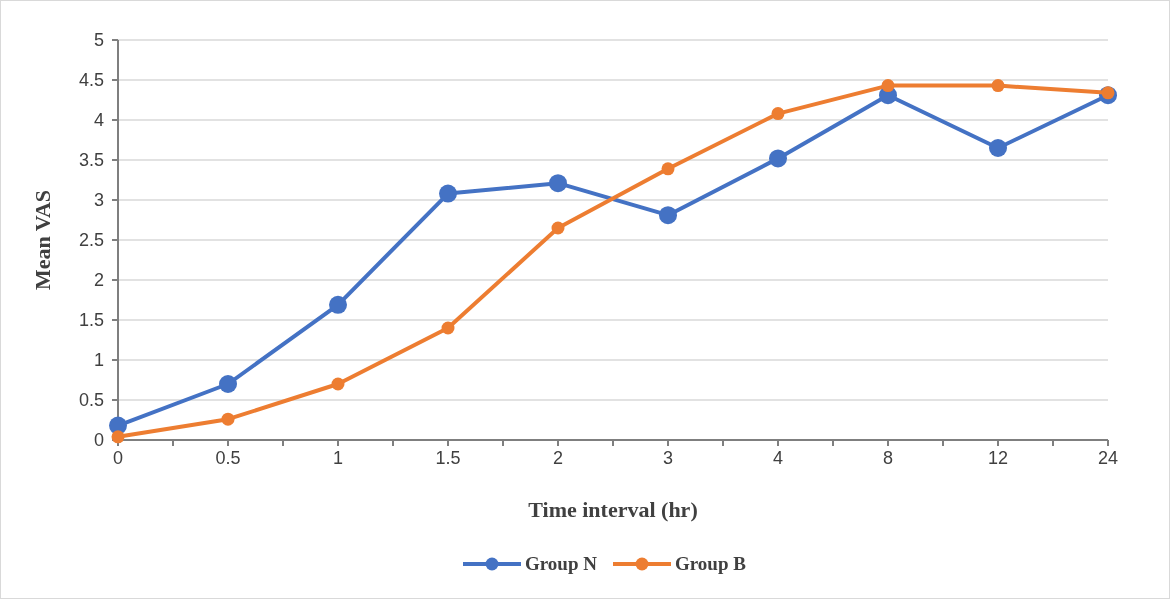 This screenshot has height=599, width=1170. What do you see at coordinates (228, 458) in the screenshot?
I see `x-tick-label: 0.5` at bounding box center [228, 458].